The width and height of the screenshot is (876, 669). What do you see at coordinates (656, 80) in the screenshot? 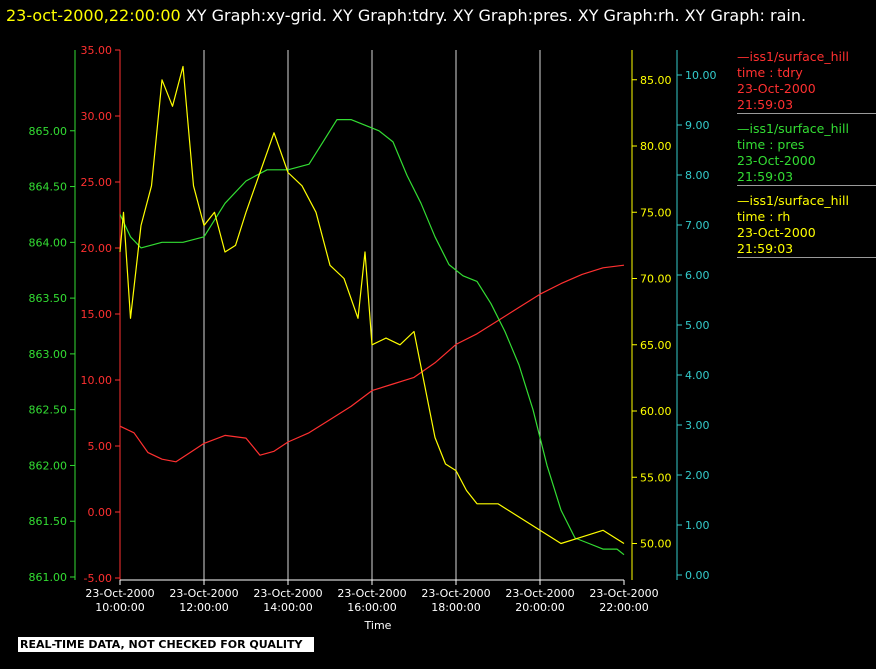
I see `rh-tick-label: 85.00` at bounding box center [656, 80].